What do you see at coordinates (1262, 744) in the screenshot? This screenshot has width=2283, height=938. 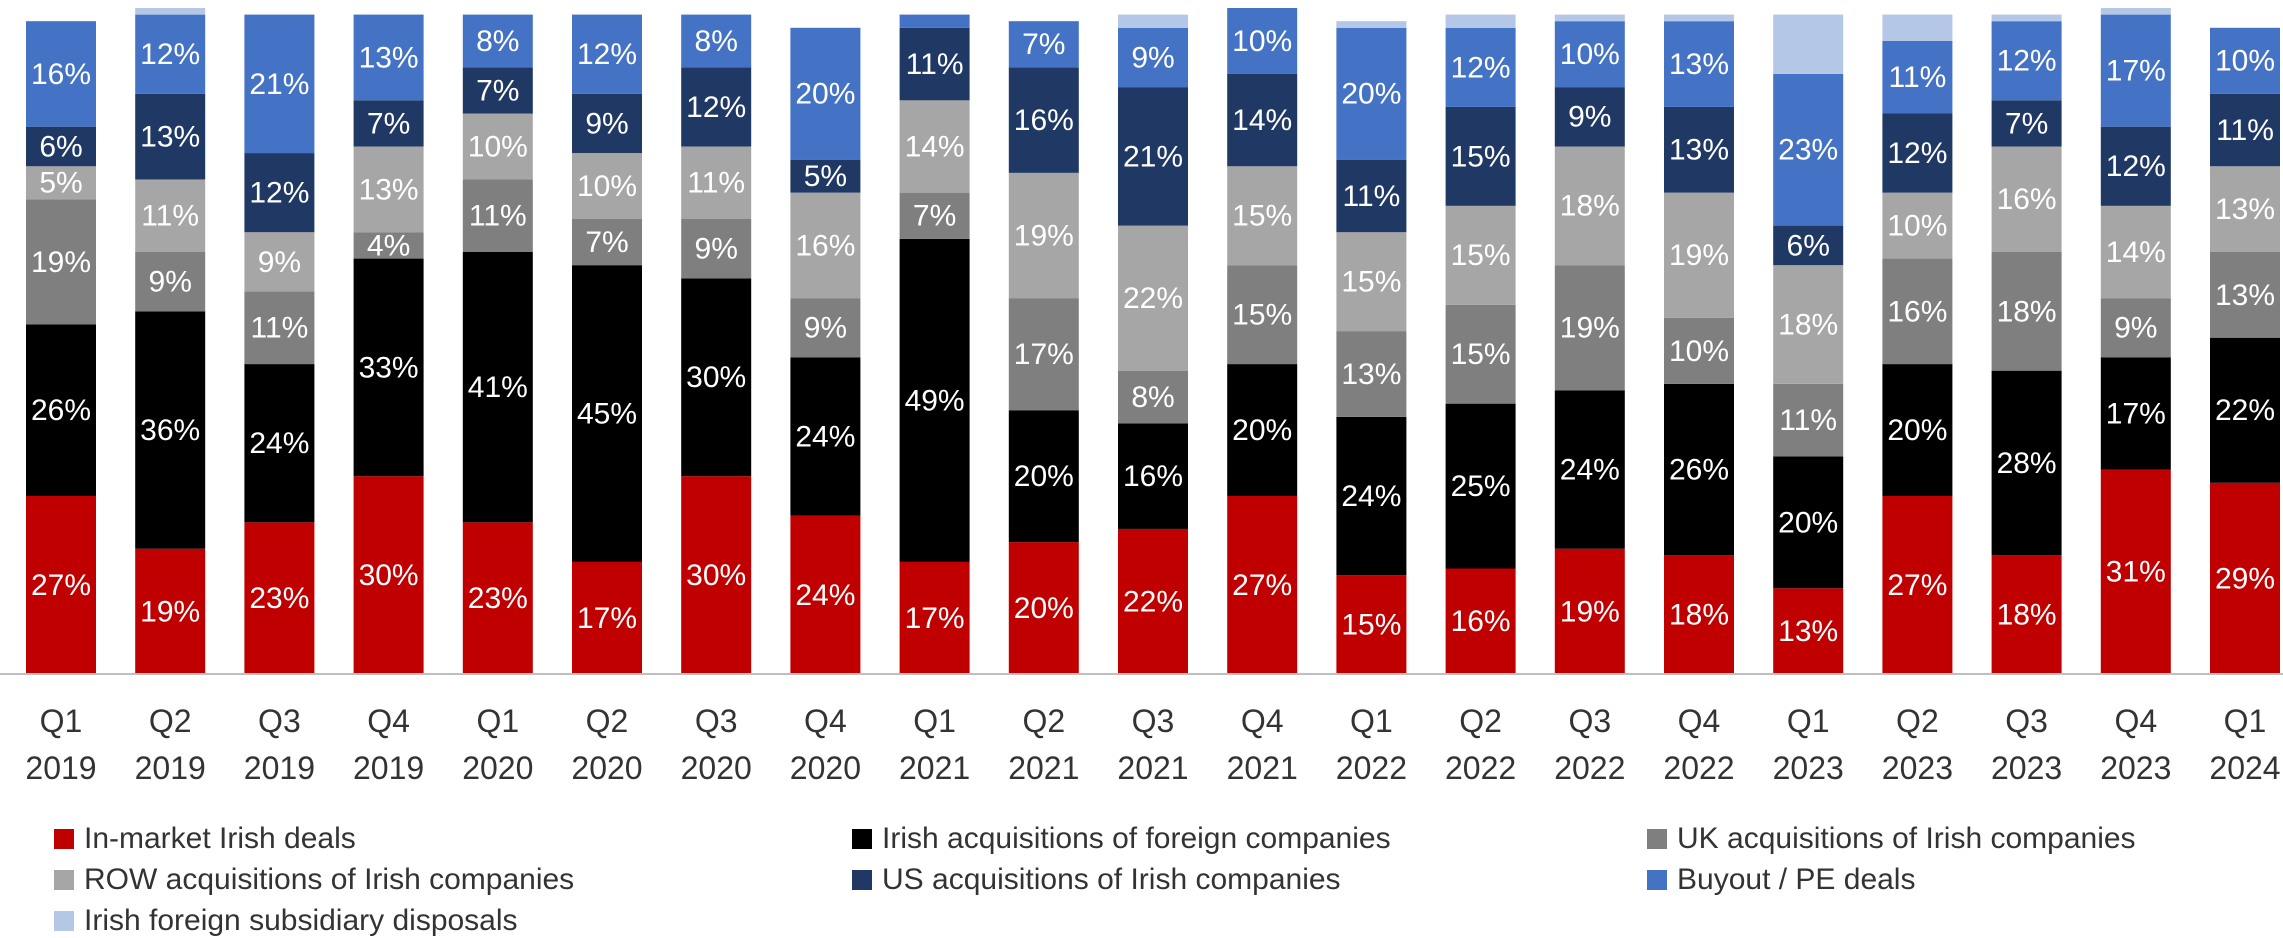 I see `x-tick-label: Q4 2021` at bounding box center [1262, 744].